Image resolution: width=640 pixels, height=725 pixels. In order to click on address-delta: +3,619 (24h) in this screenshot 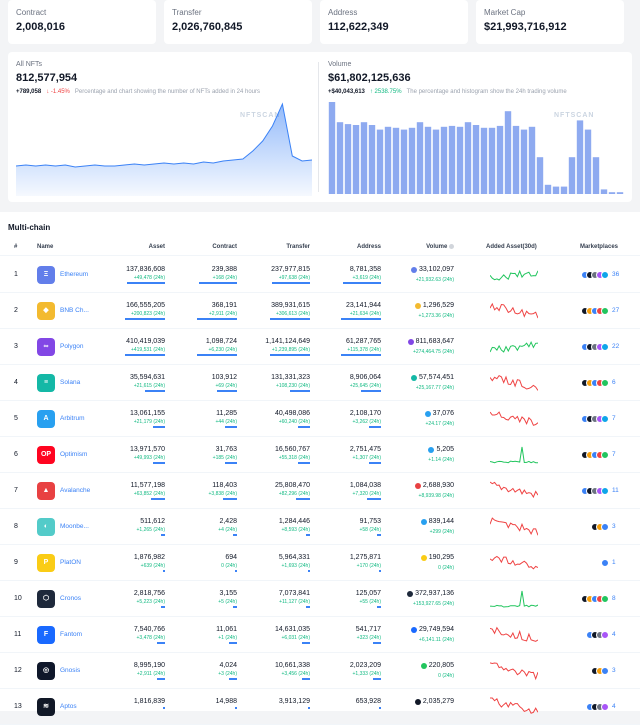, I will do `click(367, 278)`.